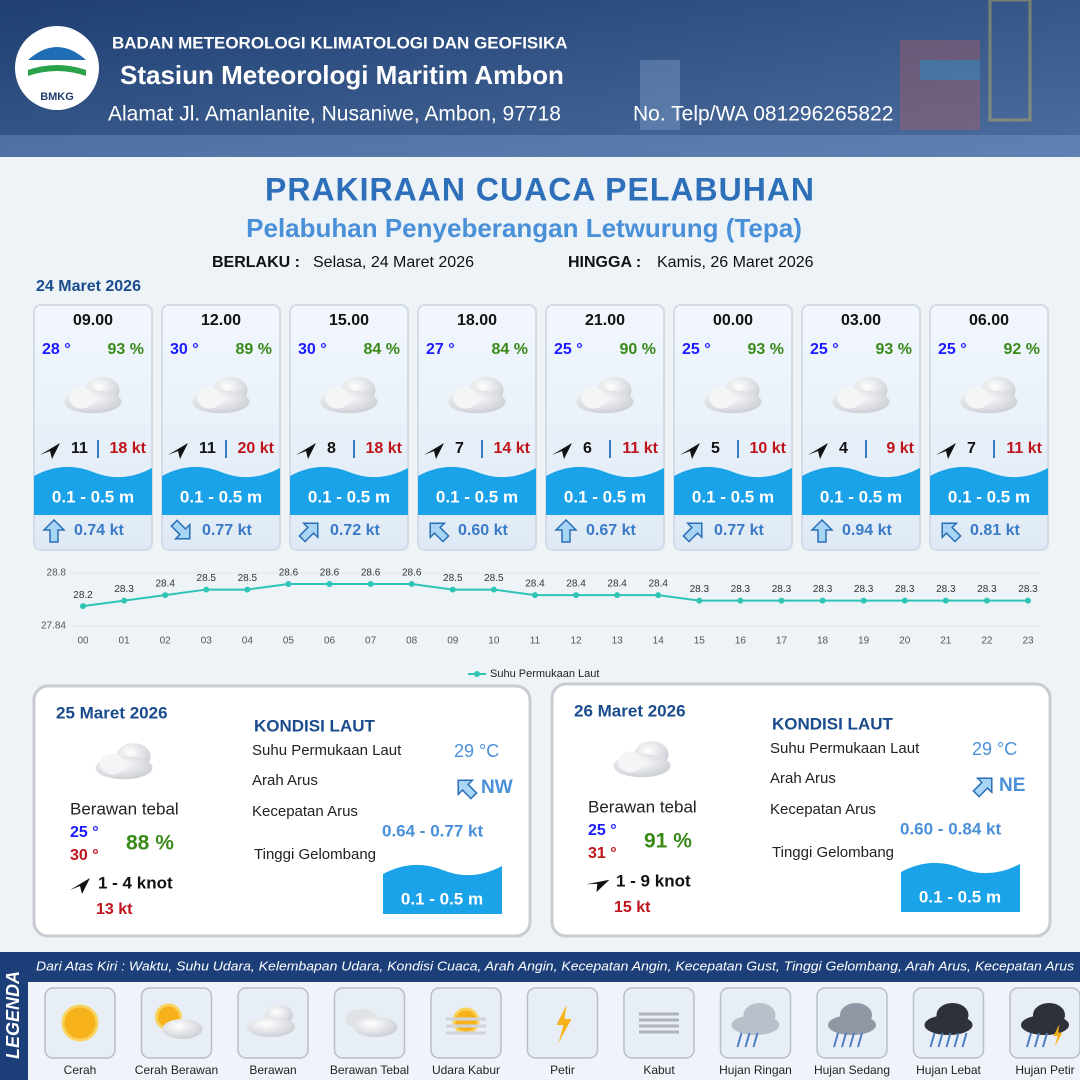 The height and width of the screenshot is (1080, 1080). What do you see at coordinates (987, 641) in the screenshot?
I see `x-tick-label: 22` at bounding box center [987, 641].